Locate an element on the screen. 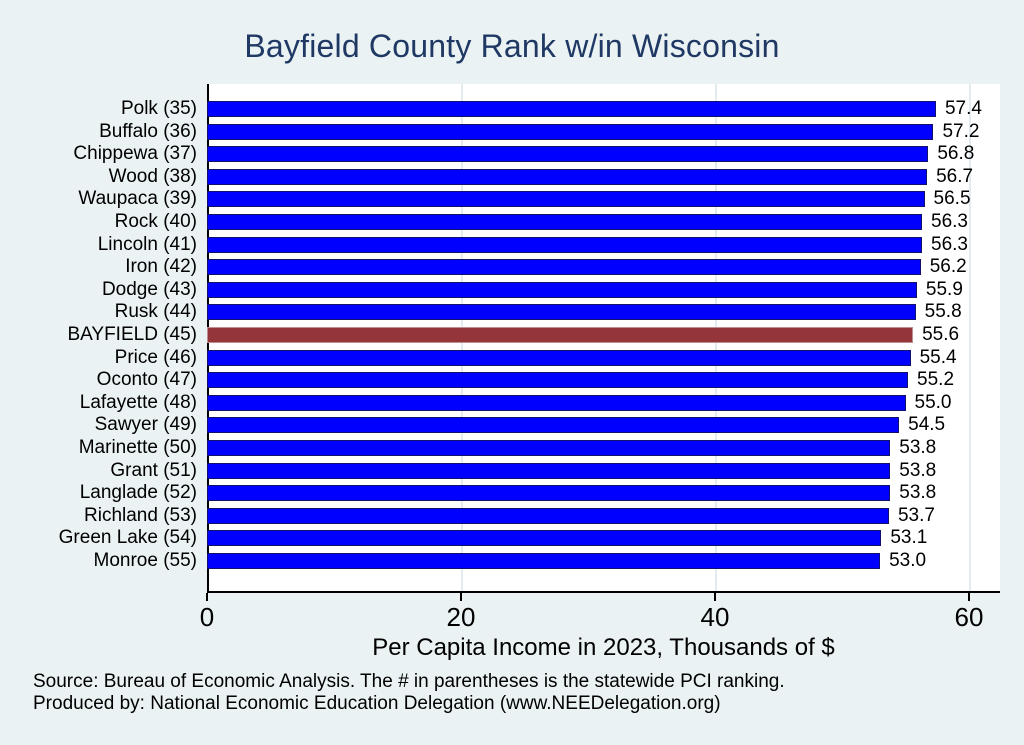 The image size is (1024, 745). category-label: Polk (35) is located at coordinates (158, 108).